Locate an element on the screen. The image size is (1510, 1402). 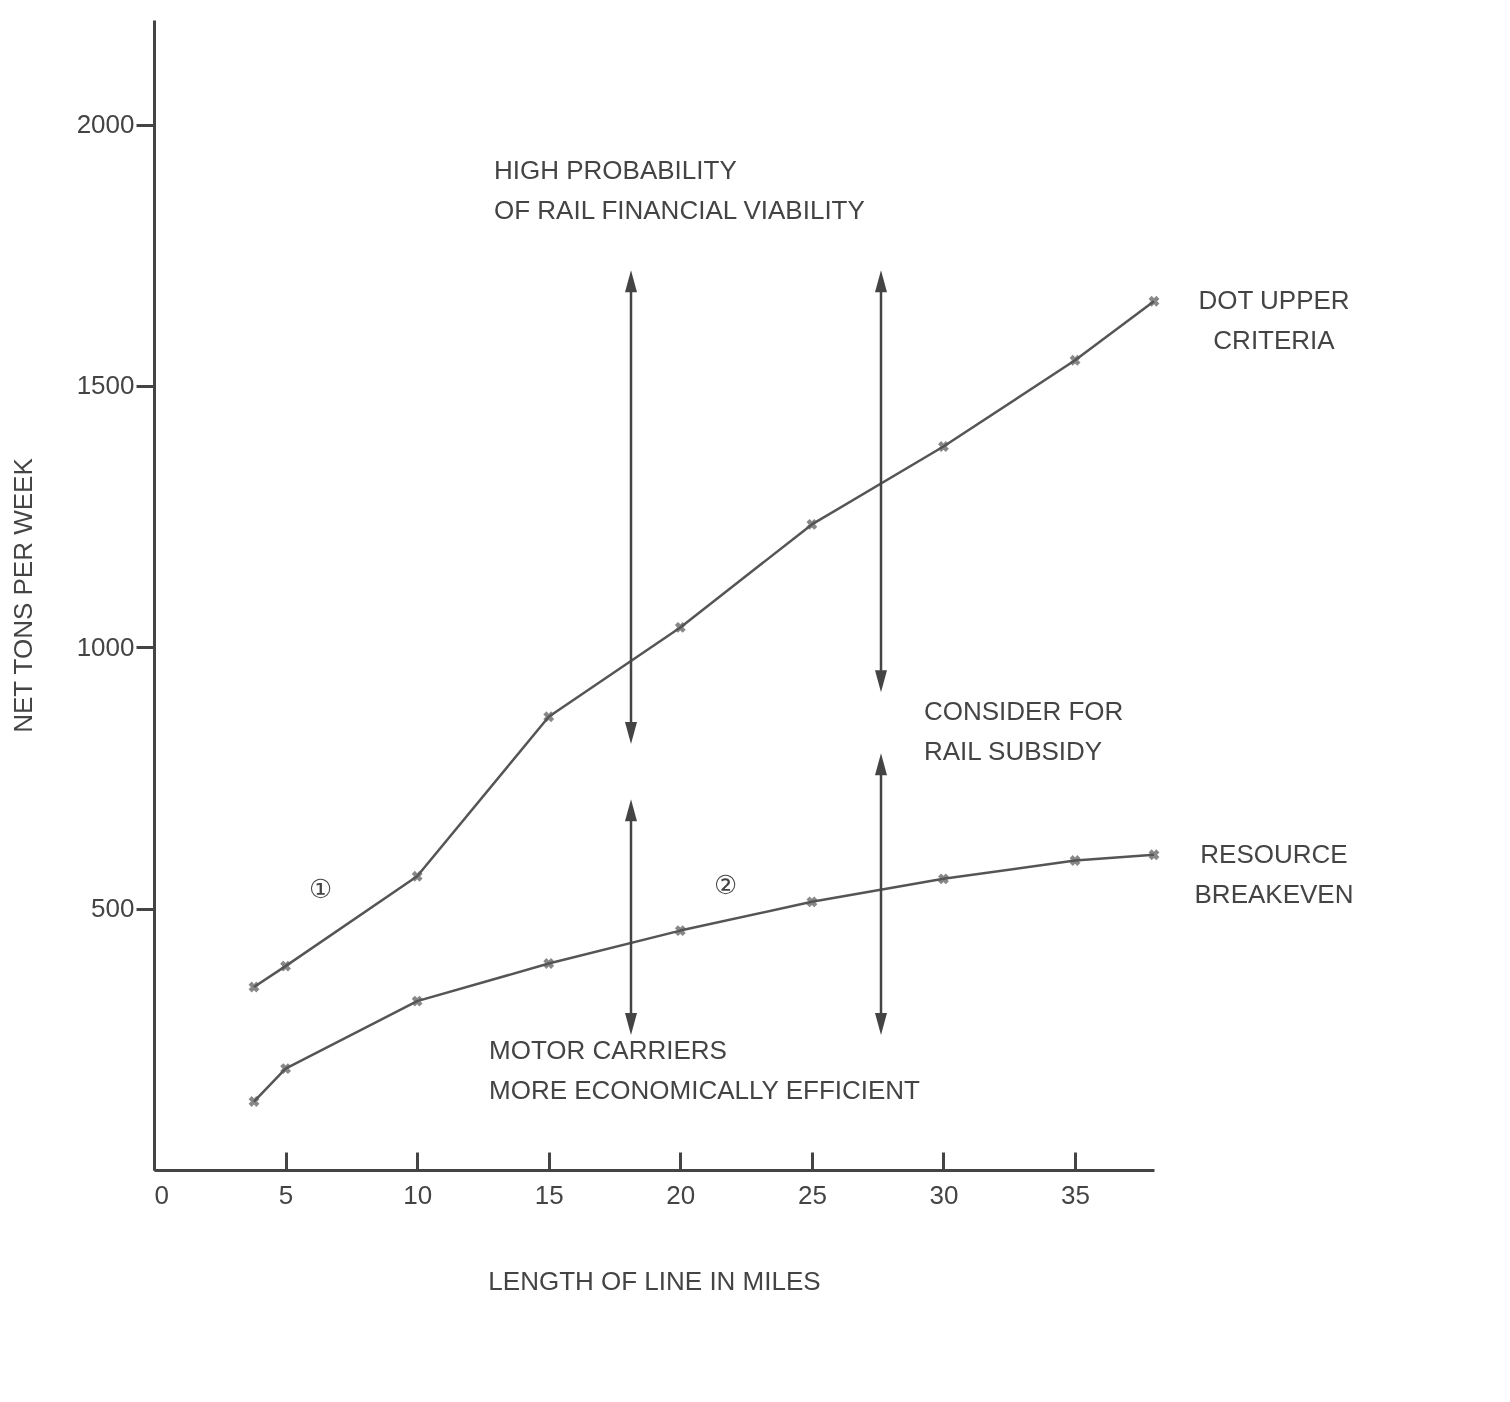
x-axis-title: LENGTH OF LINE IN MILES is located at coordinates (654, 1280).